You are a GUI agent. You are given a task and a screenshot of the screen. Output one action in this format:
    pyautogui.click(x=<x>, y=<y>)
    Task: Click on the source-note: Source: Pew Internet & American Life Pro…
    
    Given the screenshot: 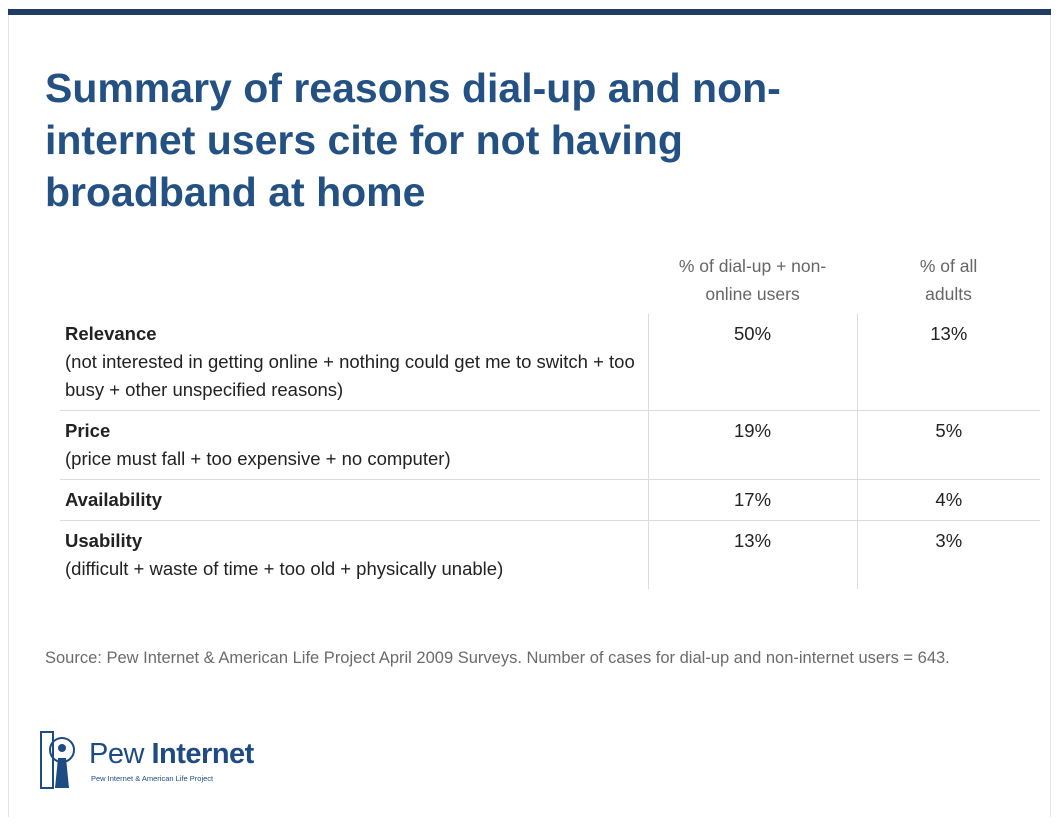 What is the action you would take?
    pyautogui.click(x=497, y=658)
    